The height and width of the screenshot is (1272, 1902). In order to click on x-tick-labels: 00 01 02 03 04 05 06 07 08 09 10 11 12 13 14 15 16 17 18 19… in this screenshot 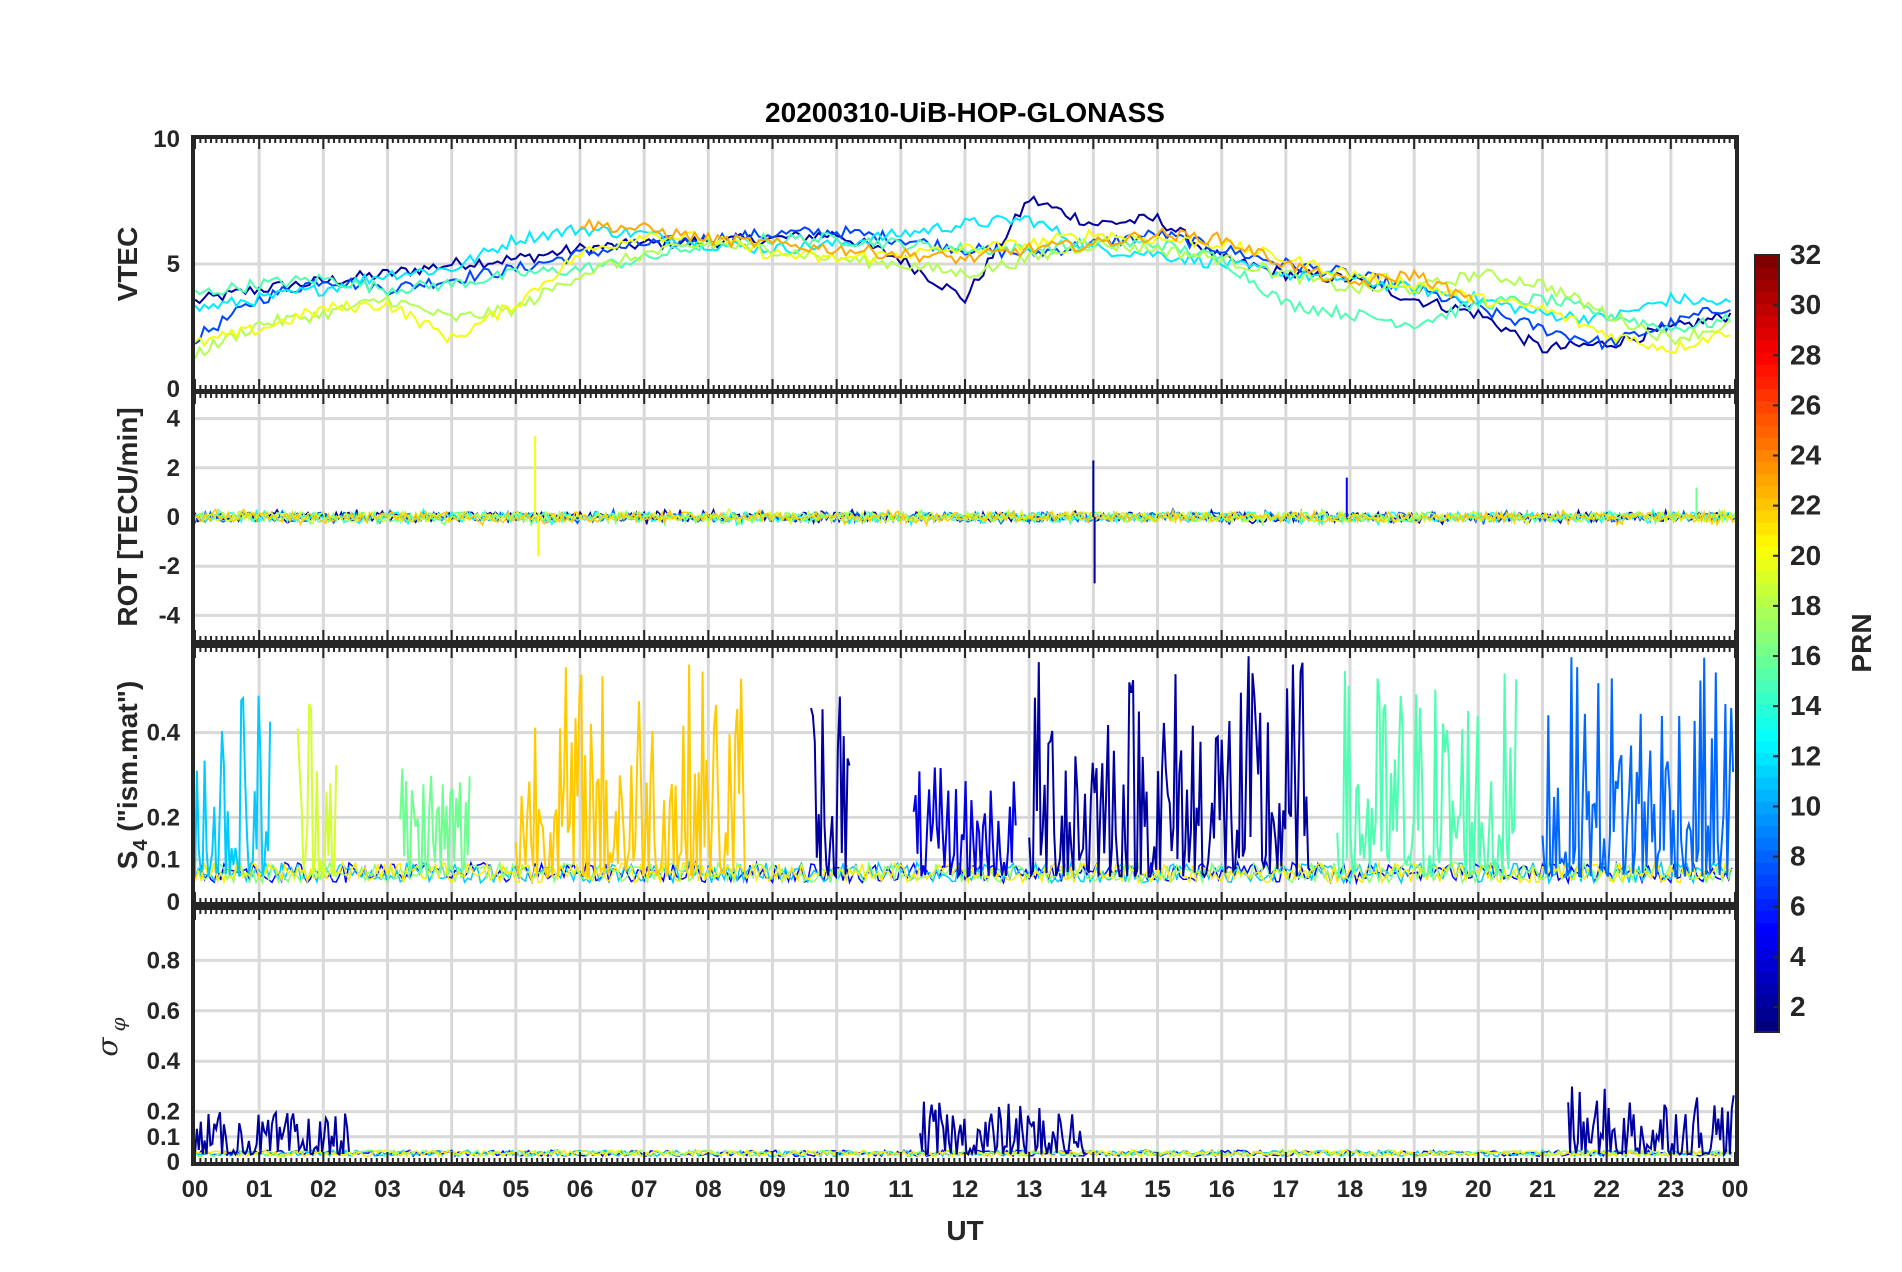, I will do `click(965, 1189)`.